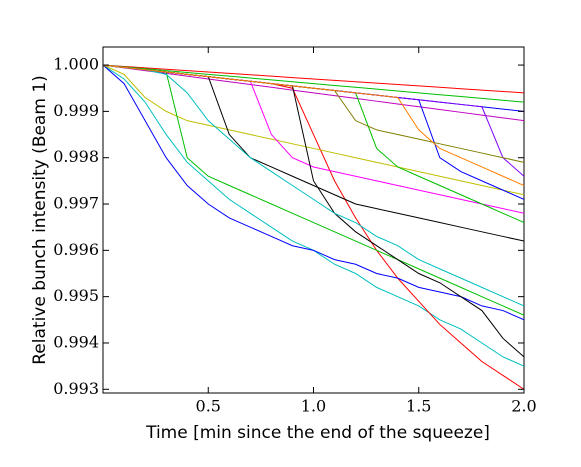 The image size is (581, 467). Describe the element at coordinates (313, 406) in the screenshot. I see `x-tick-label: 1.0` at that location.